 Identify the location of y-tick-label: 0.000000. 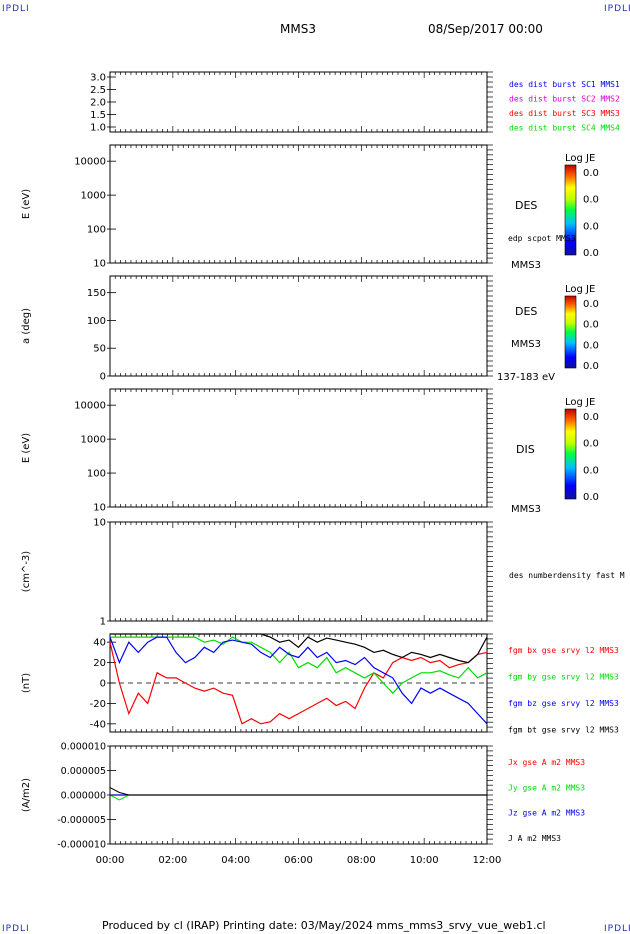
(83, 796).